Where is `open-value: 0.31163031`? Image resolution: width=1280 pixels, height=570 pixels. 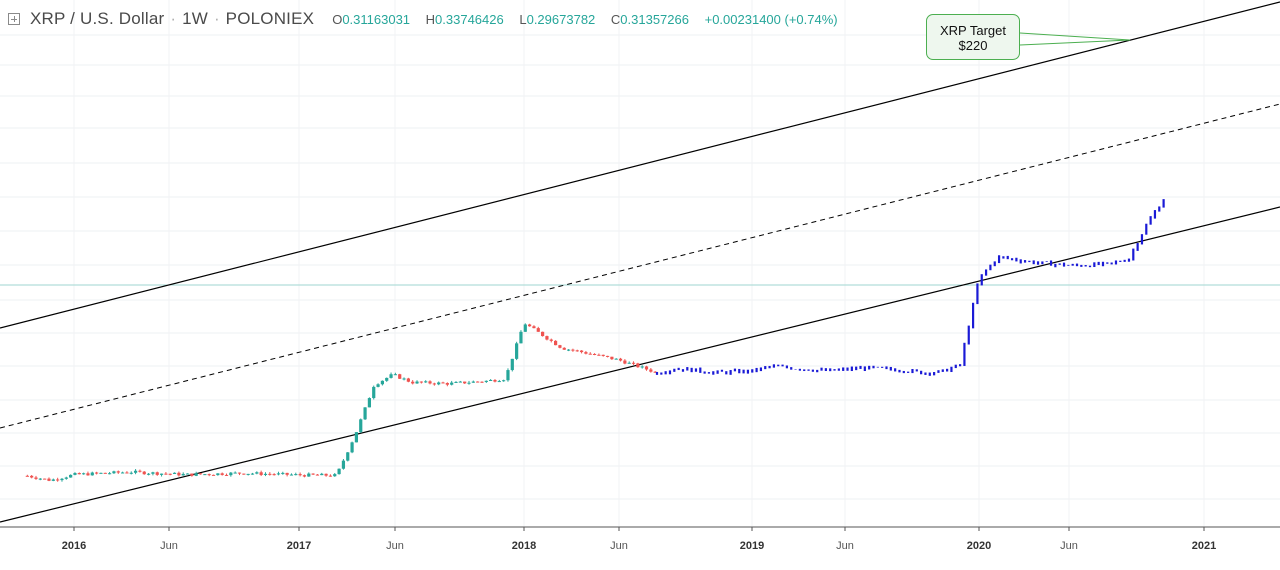 open-value: 0.31163031 is located at coordinates (376, 19).